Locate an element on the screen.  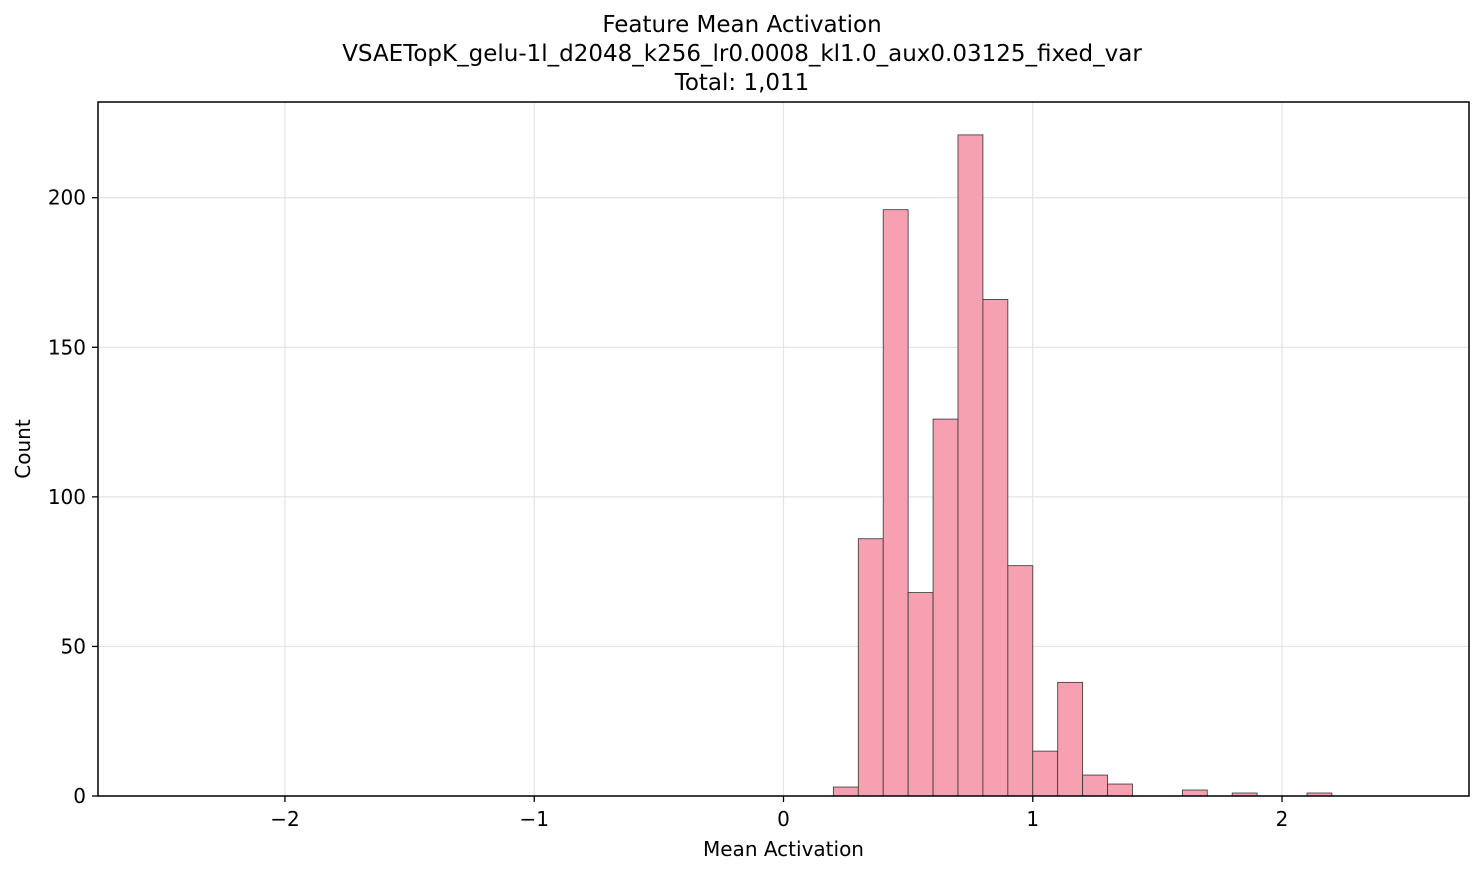
x-tick-label: −2 is located at coordinates (284, 819).